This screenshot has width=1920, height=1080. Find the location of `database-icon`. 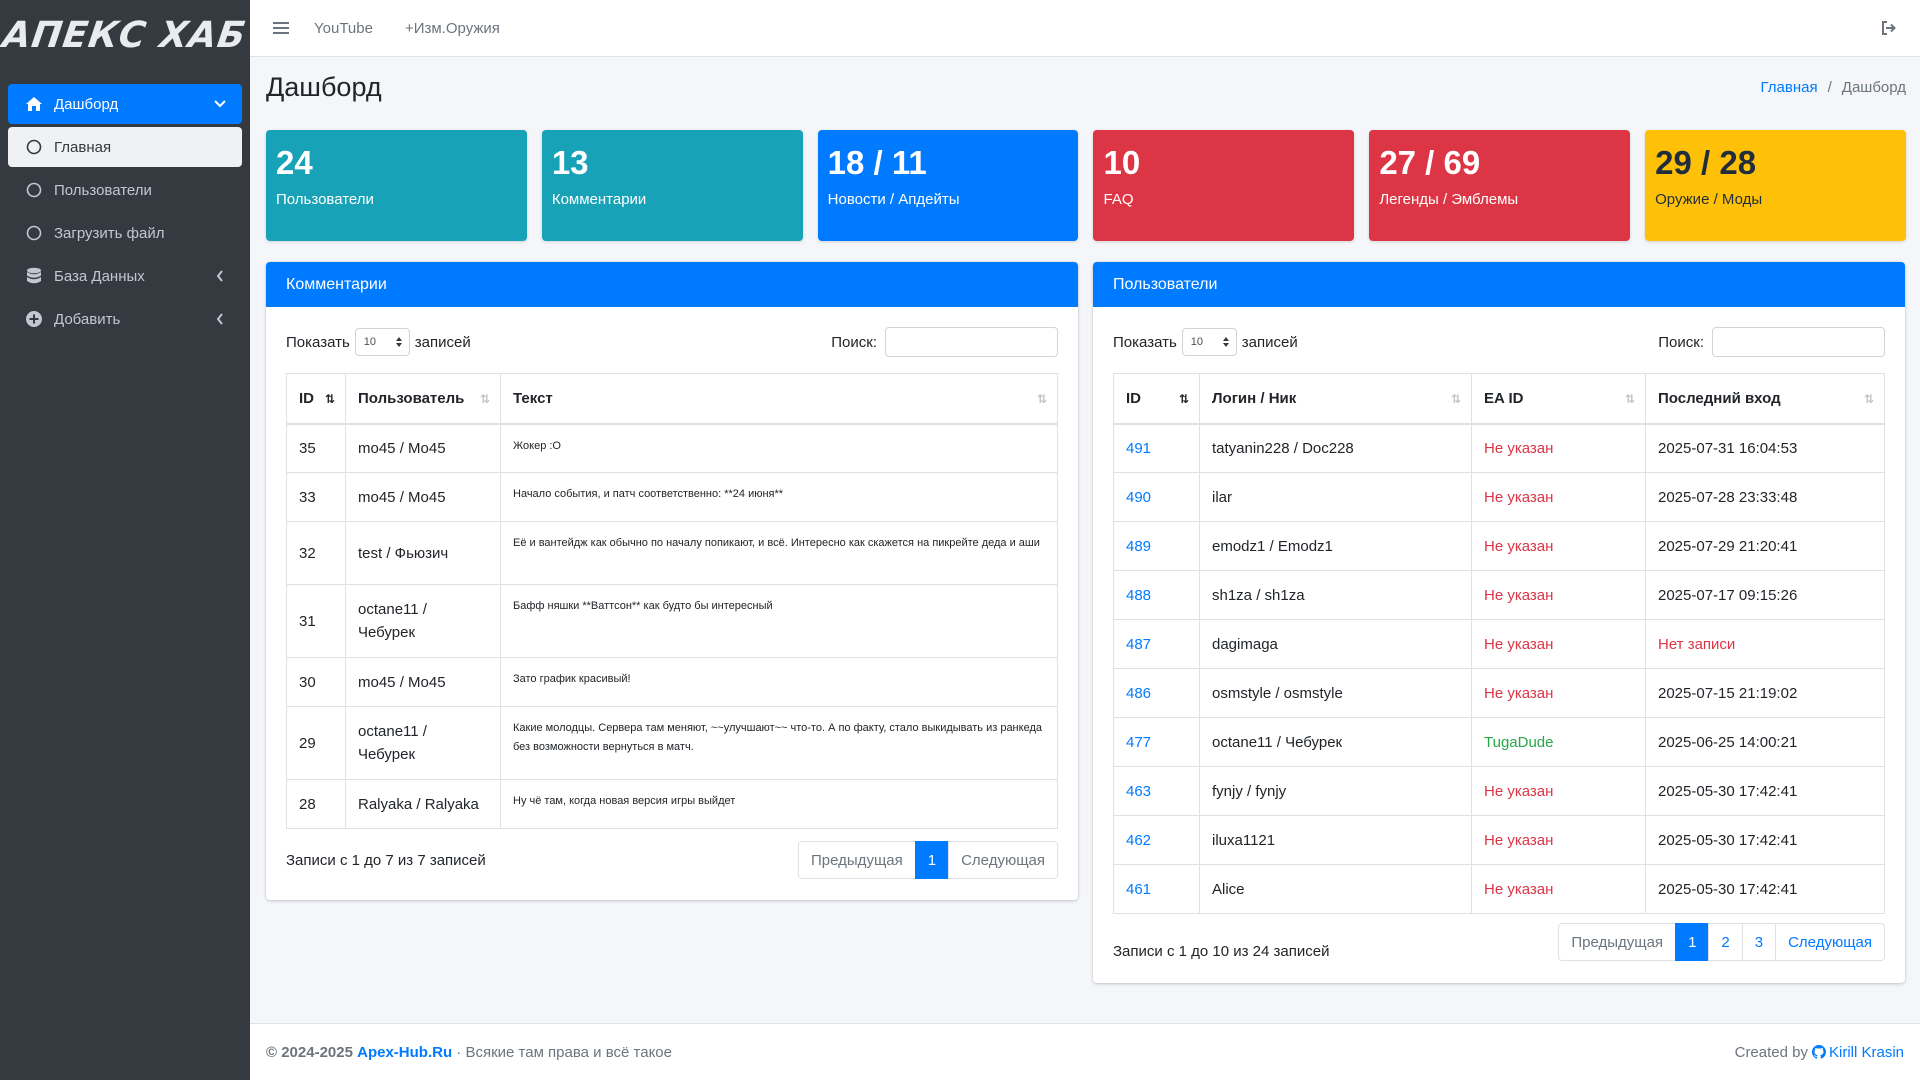

database-icon is located at coordinates (34, 276).